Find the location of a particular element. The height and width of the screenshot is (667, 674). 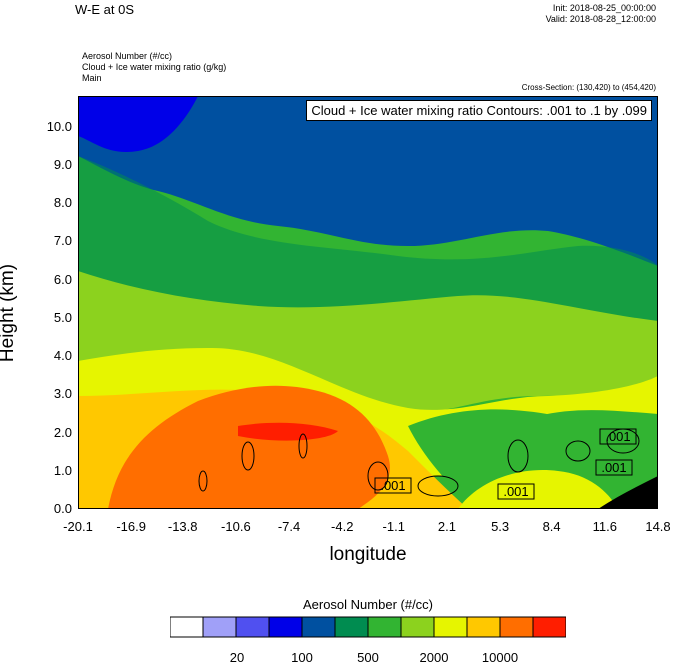

colorbar-label: 10000 is located at coordinates (500, 657).